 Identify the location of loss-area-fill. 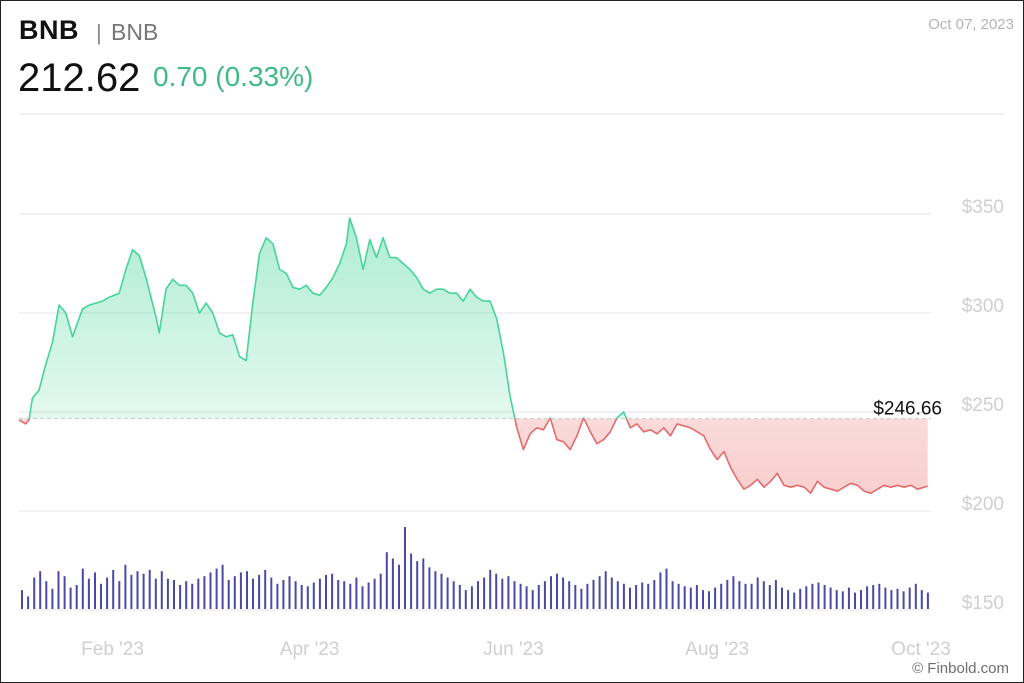
(473, 456).